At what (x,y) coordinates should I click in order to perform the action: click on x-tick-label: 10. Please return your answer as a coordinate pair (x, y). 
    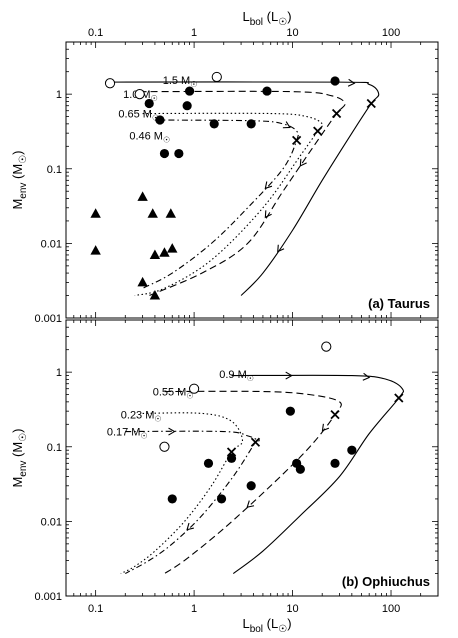
    Looking at the image, I should click on (292, 33).